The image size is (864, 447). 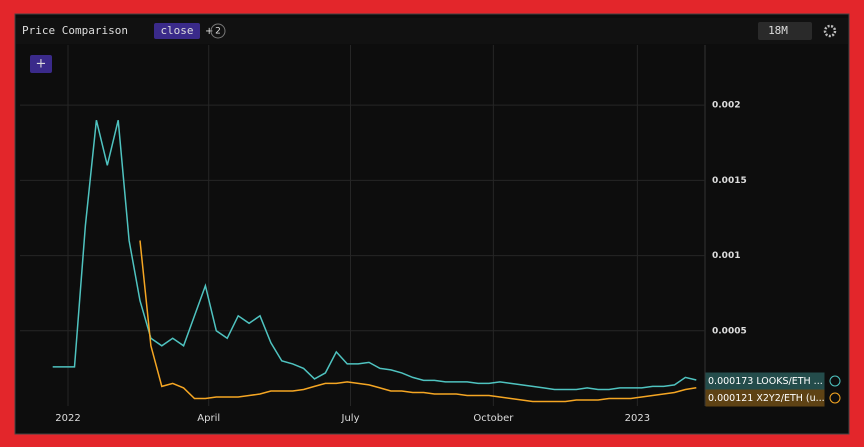 I want to click on series-last-value: 0.000121, so click(x=730, y=398).